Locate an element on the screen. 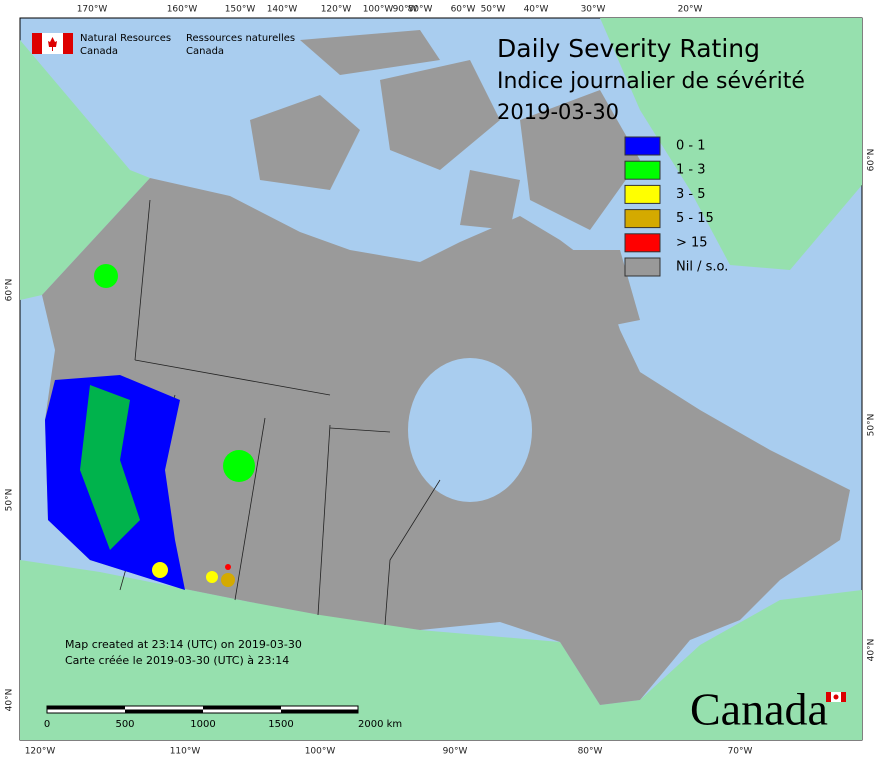 This screenshot has width=880, height=760. department-fr: Canada is located at coordinates (205, 51).